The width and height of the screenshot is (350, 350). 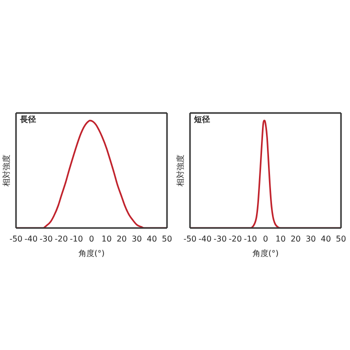 What do you see at coordinates (202, 119) in the screenshot?
I see `chart-title: 短径` at bounding box center [202, 119].